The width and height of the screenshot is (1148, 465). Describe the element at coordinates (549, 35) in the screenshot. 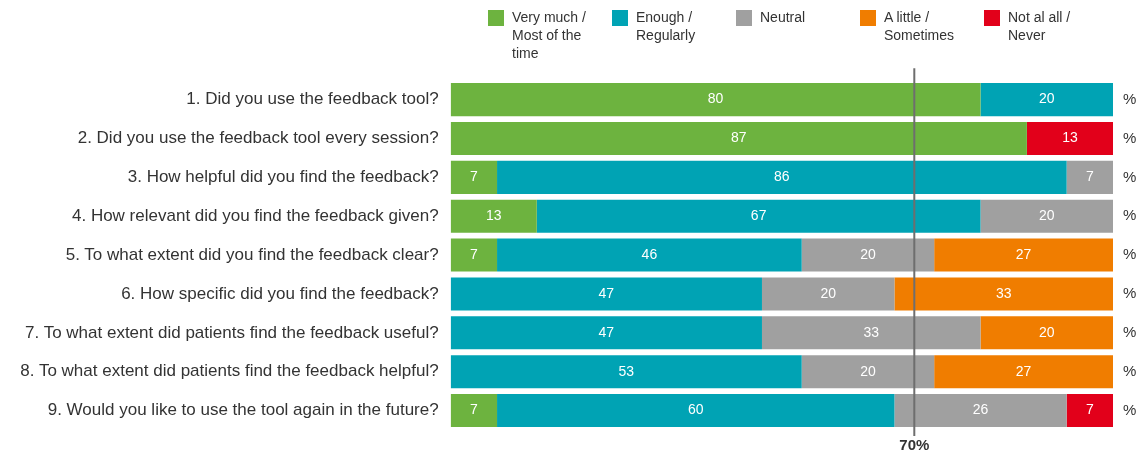

I see `legend-label: Very much / Most of the time` at that location.